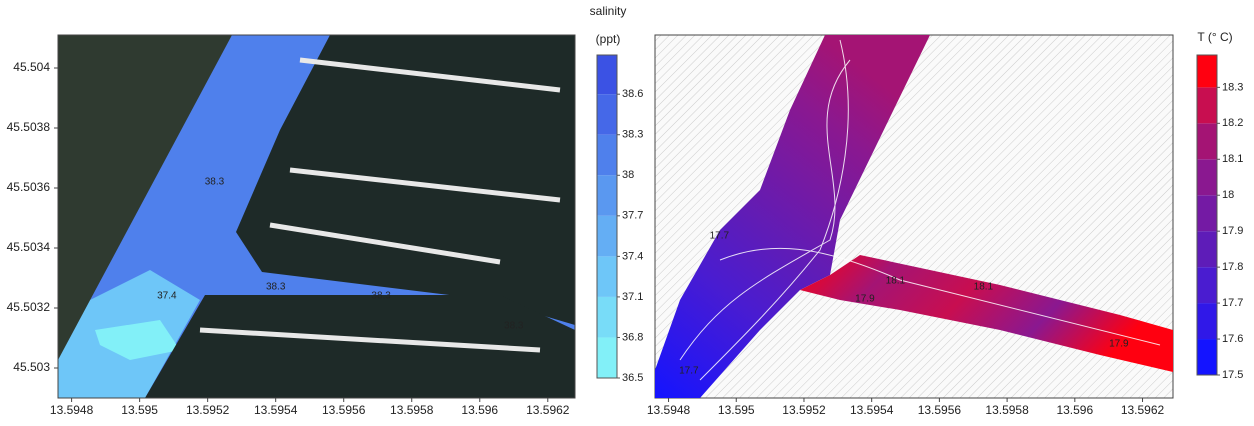  What do you see at coordinates (632, 337) in the screenshot?
I see `colorbar-tick-label: 36.8` at bounding box center [632, 337].